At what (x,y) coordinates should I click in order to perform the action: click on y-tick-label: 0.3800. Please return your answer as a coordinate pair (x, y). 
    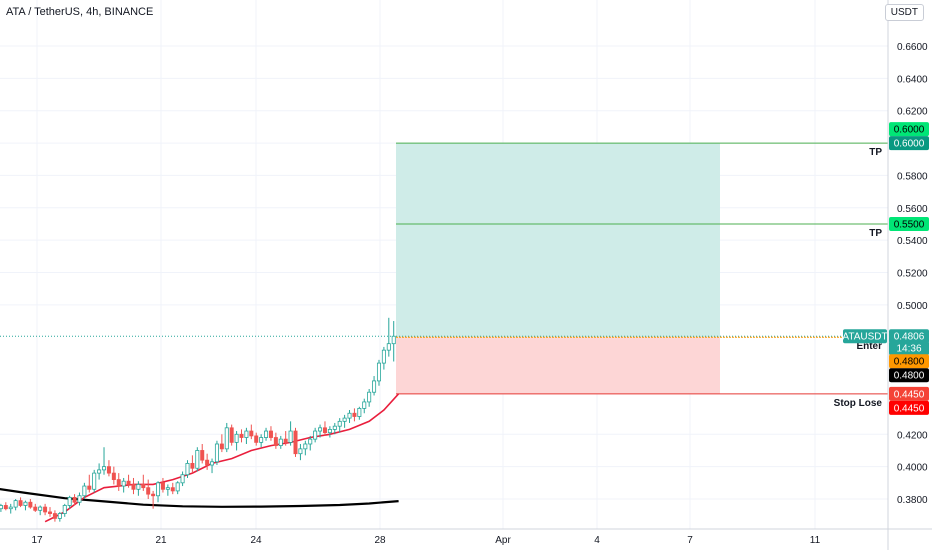
    Looking at the image, I should click on (912, 500).